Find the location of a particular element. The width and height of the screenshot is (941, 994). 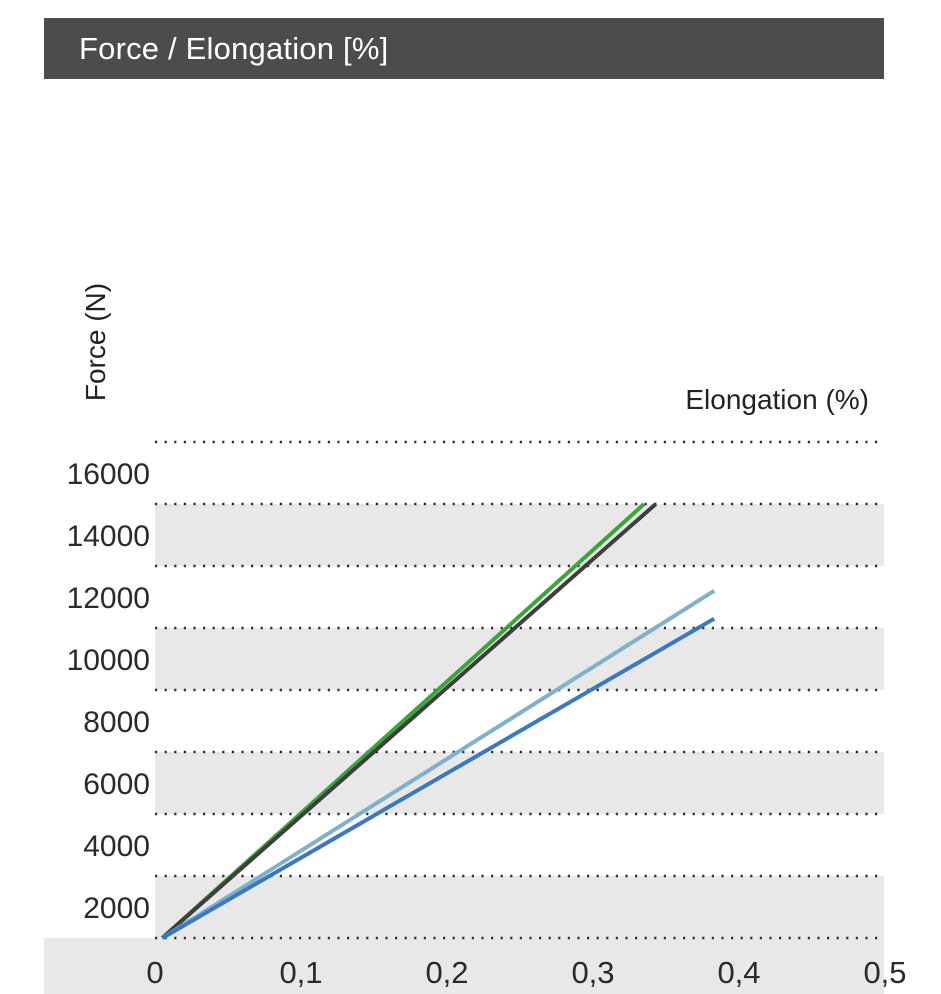

y-tick-label: 10000 is located at coordinates (108, 660).